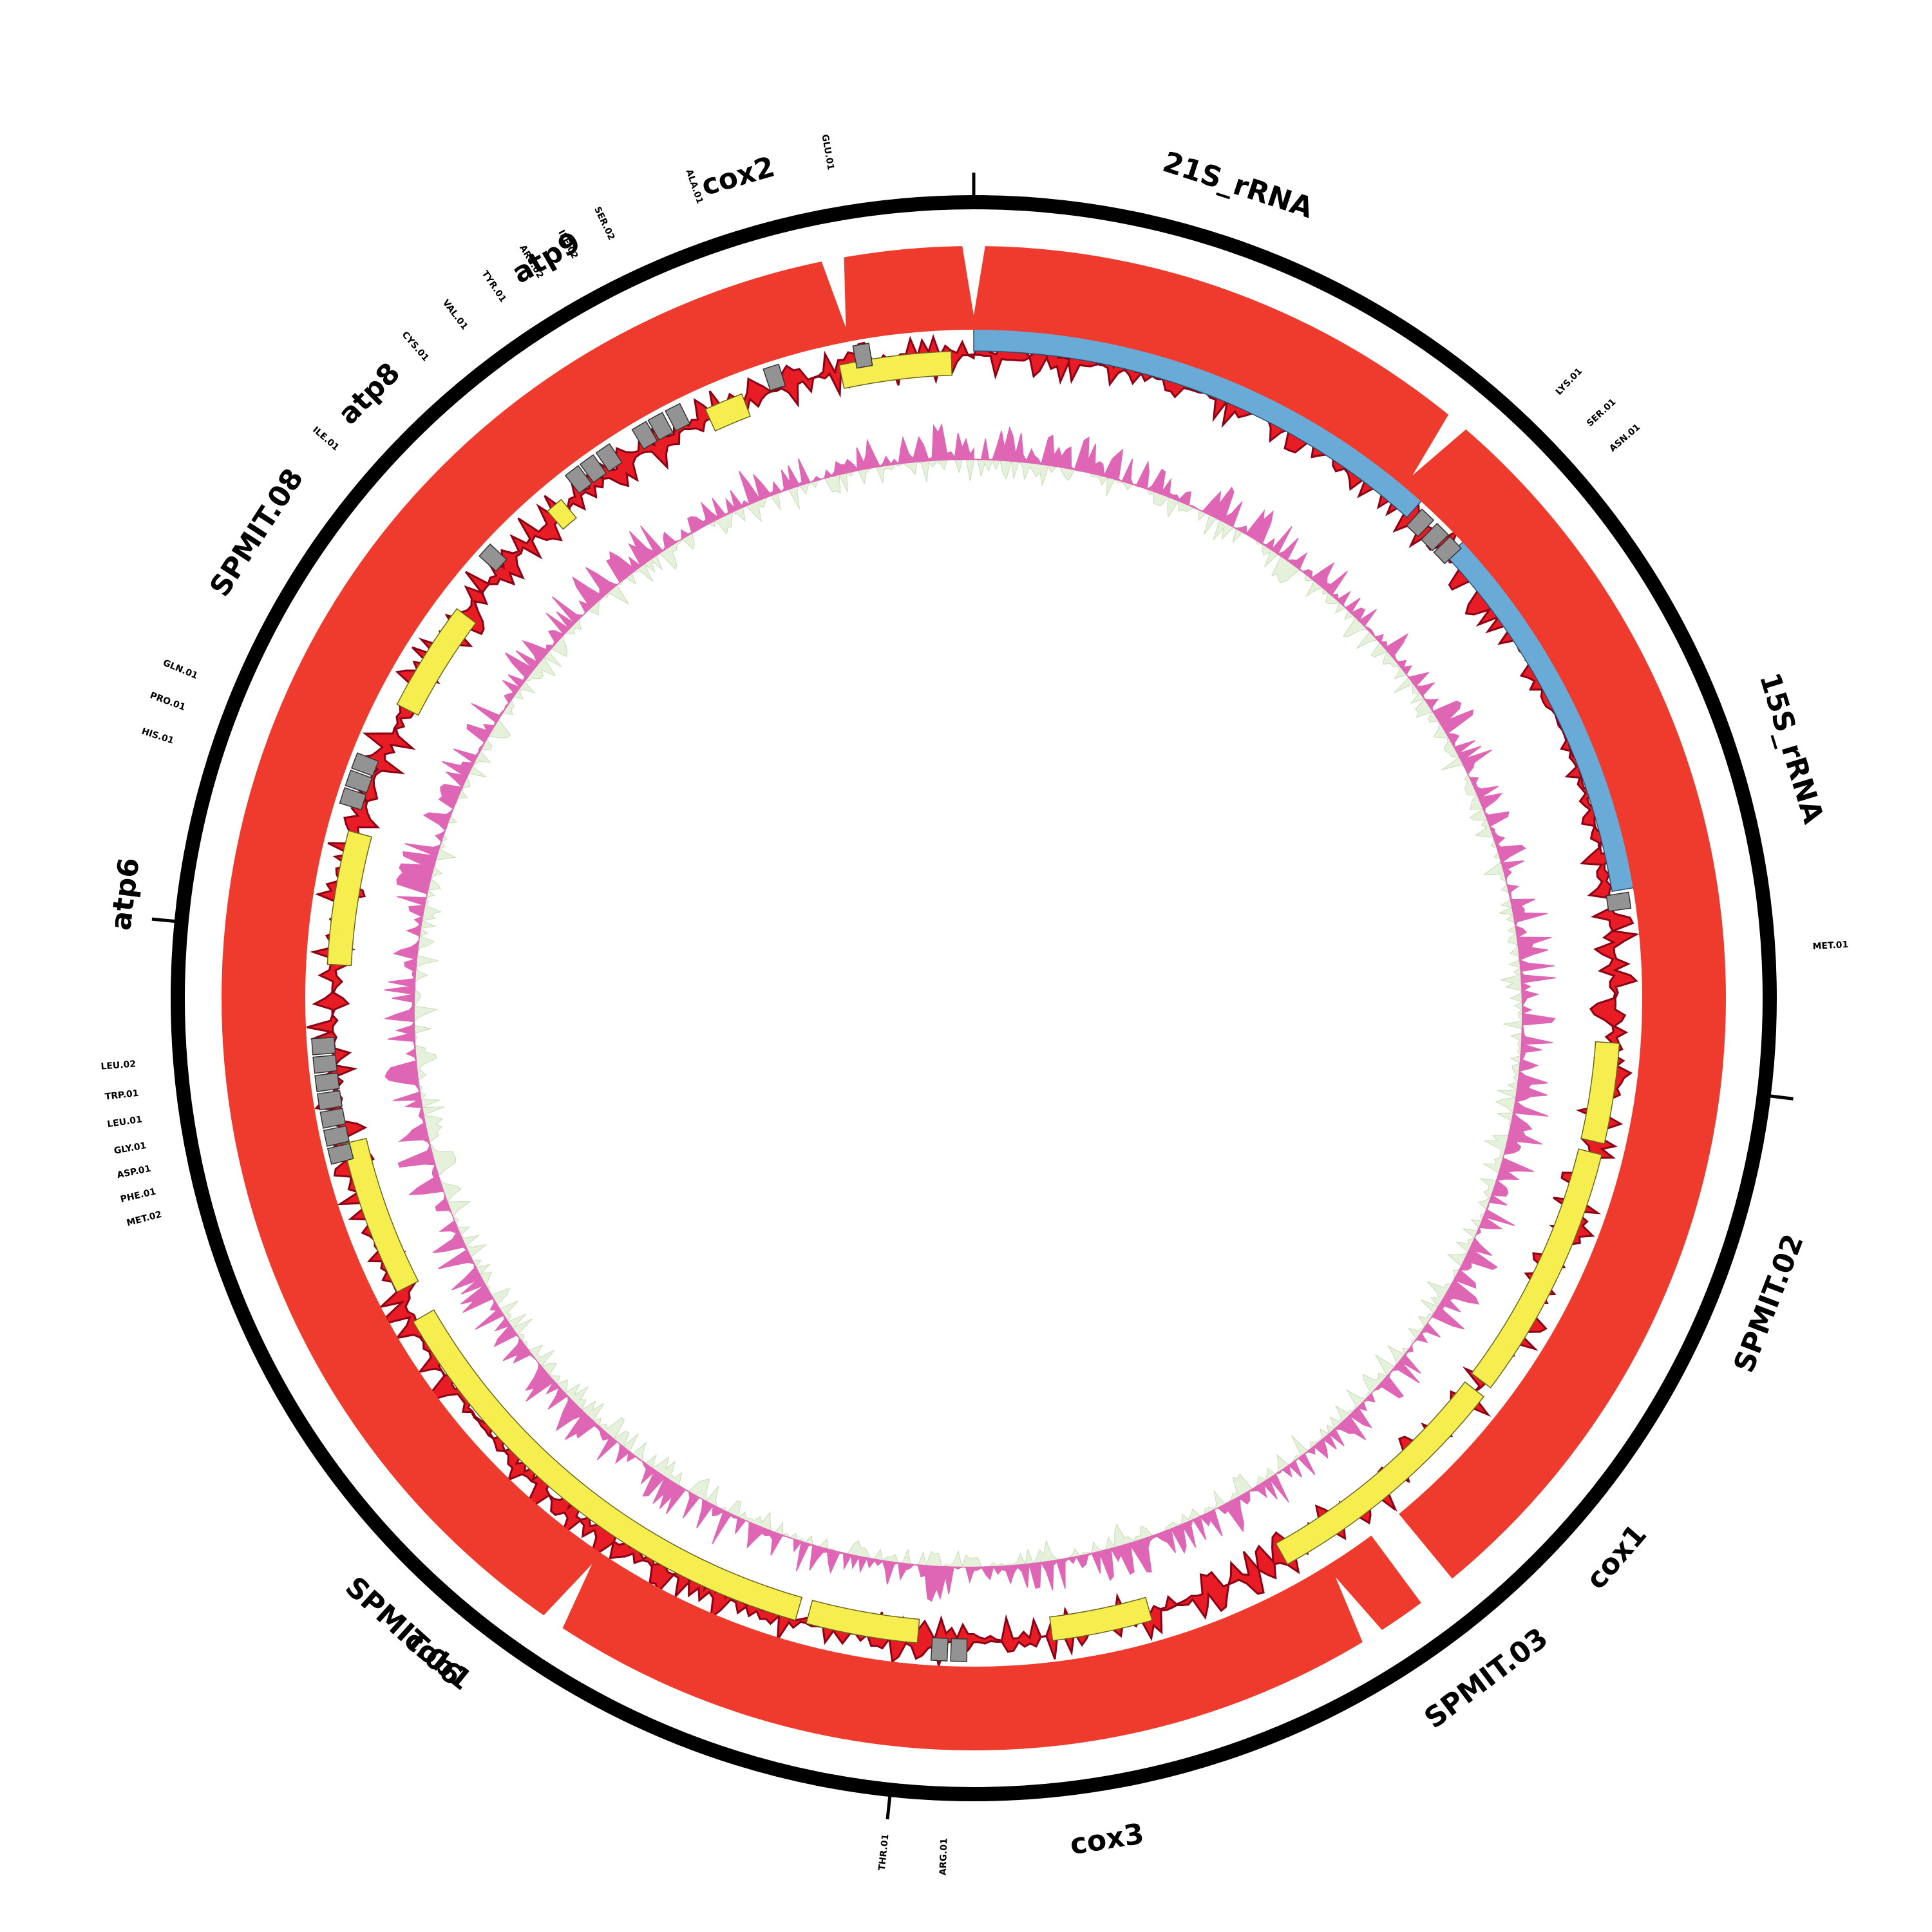  Describe the element at coordinates (1107, 1839) in the screenshot. I see `gene-label-cox3: cox3` at that location.